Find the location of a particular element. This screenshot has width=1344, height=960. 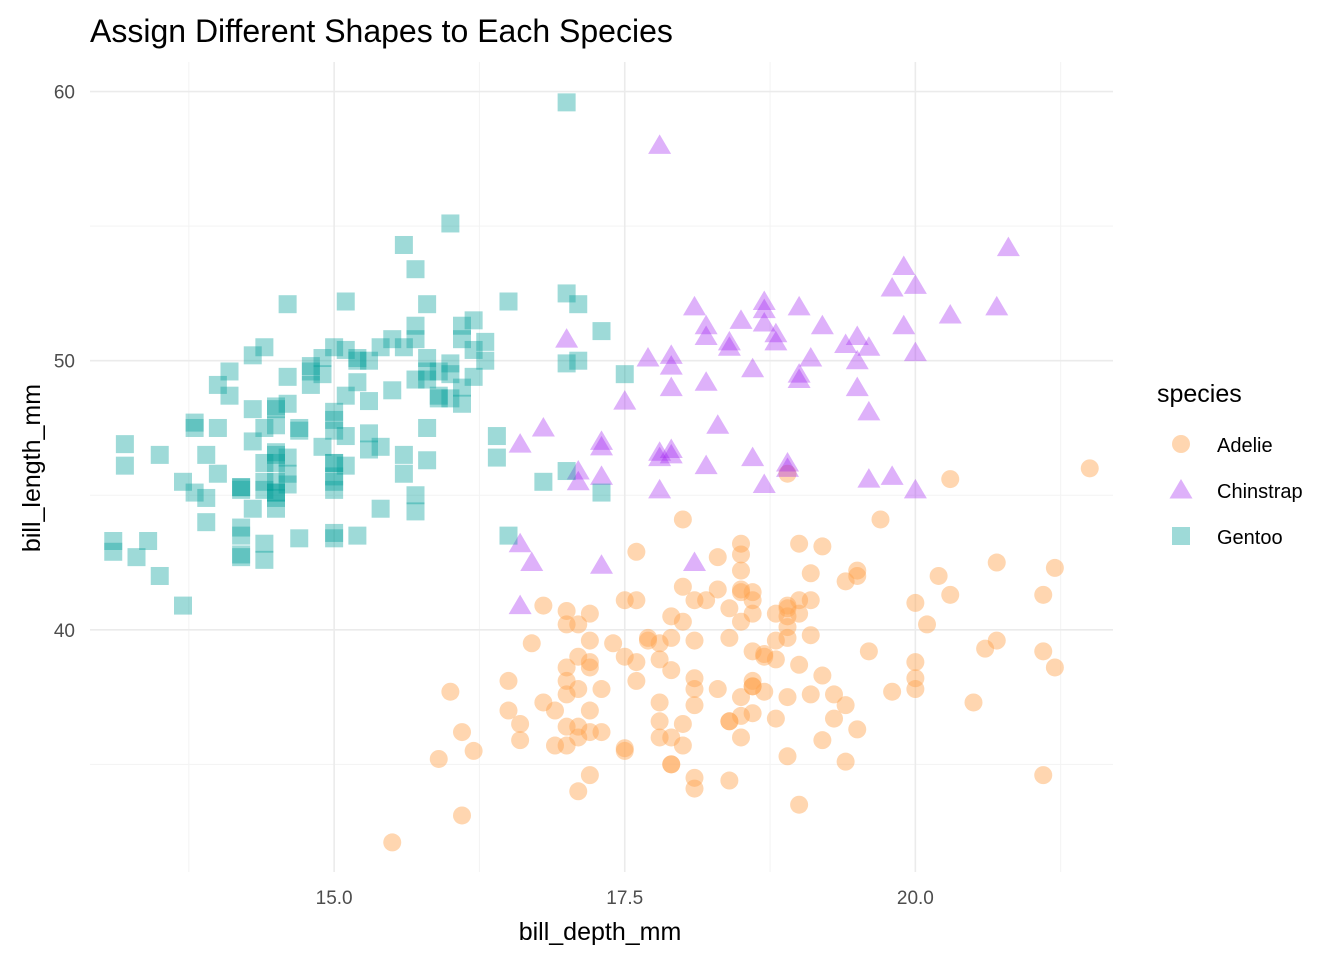

legend-item-chinstrap: Chinstrap is located at coordinates (1236, 491).